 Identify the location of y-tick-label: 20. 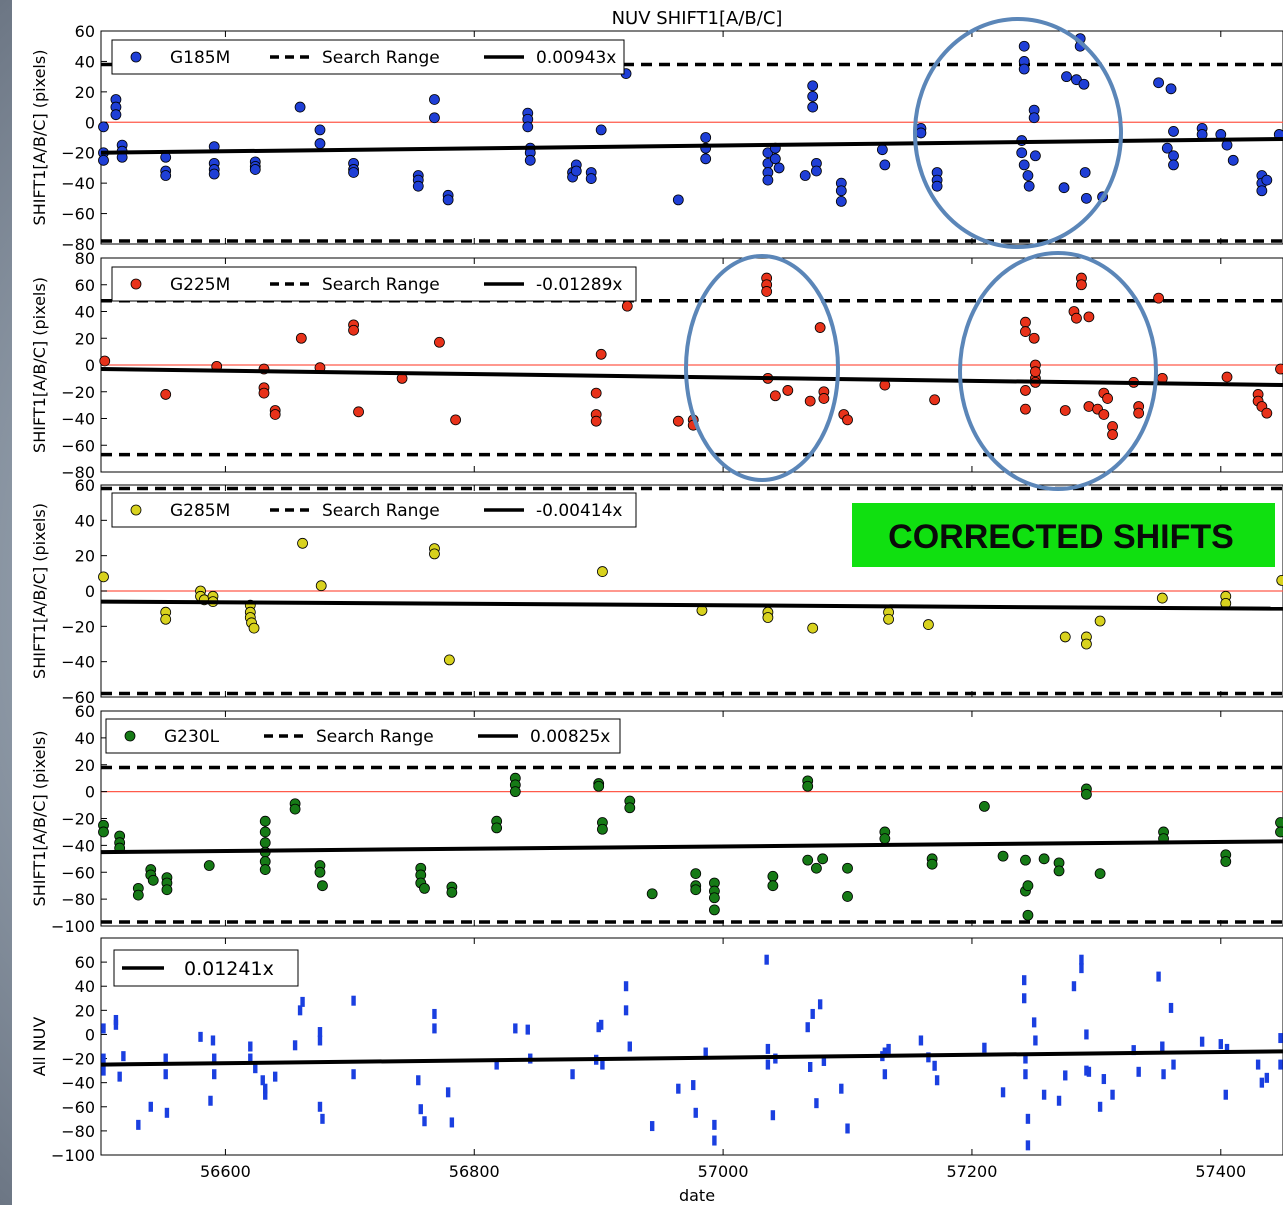
(85, 1010).